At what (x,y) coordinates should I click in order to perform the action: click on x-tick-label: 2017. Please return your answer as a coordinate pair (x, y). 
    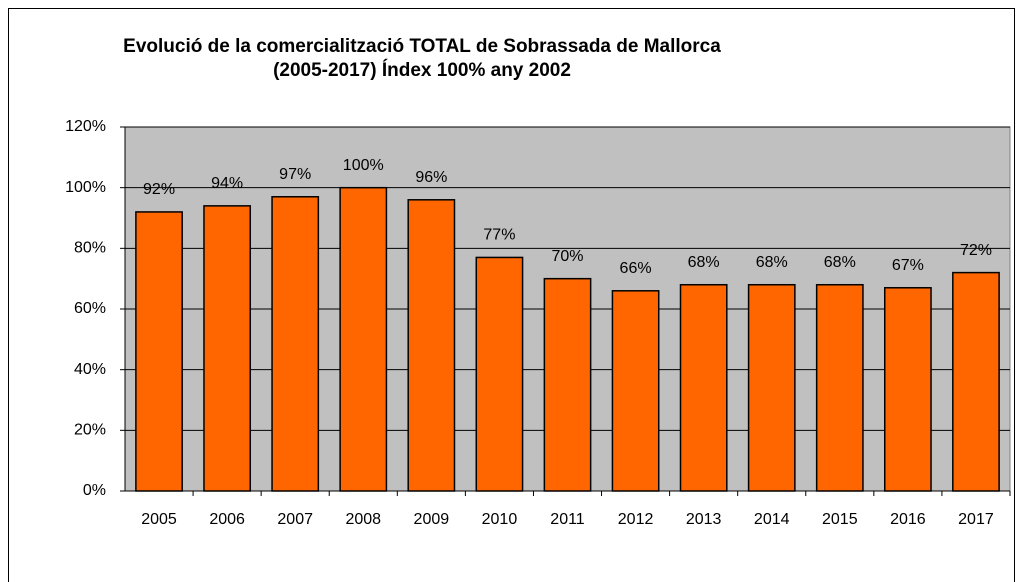
    Looking at the image, I should click on (976, 519).